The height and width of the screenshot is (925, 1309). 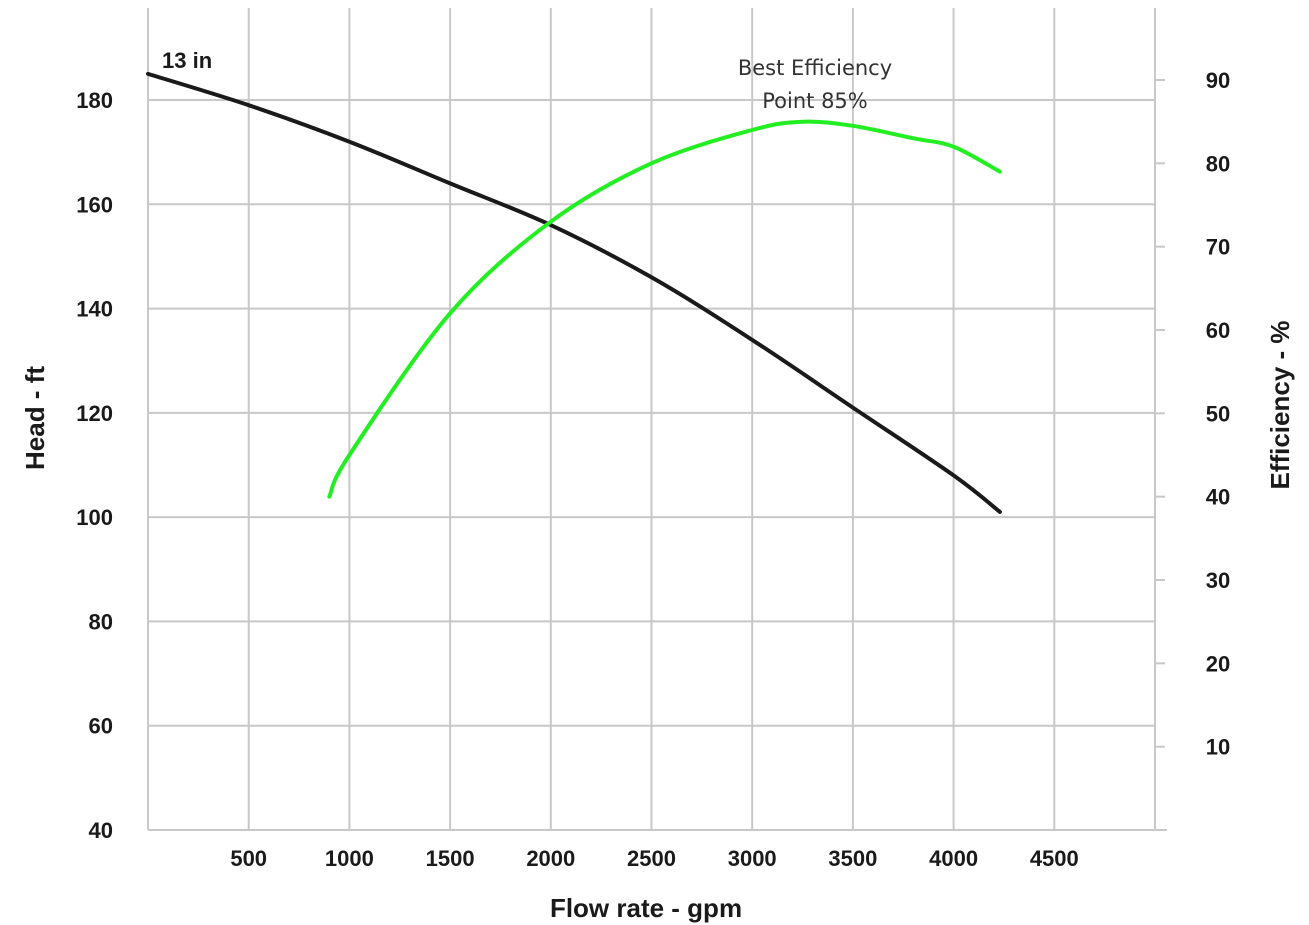 What do you see at coordinates (101, 726) in the screenshot?
I see `y-tick-label: 60` at bounding box center [101, 726].